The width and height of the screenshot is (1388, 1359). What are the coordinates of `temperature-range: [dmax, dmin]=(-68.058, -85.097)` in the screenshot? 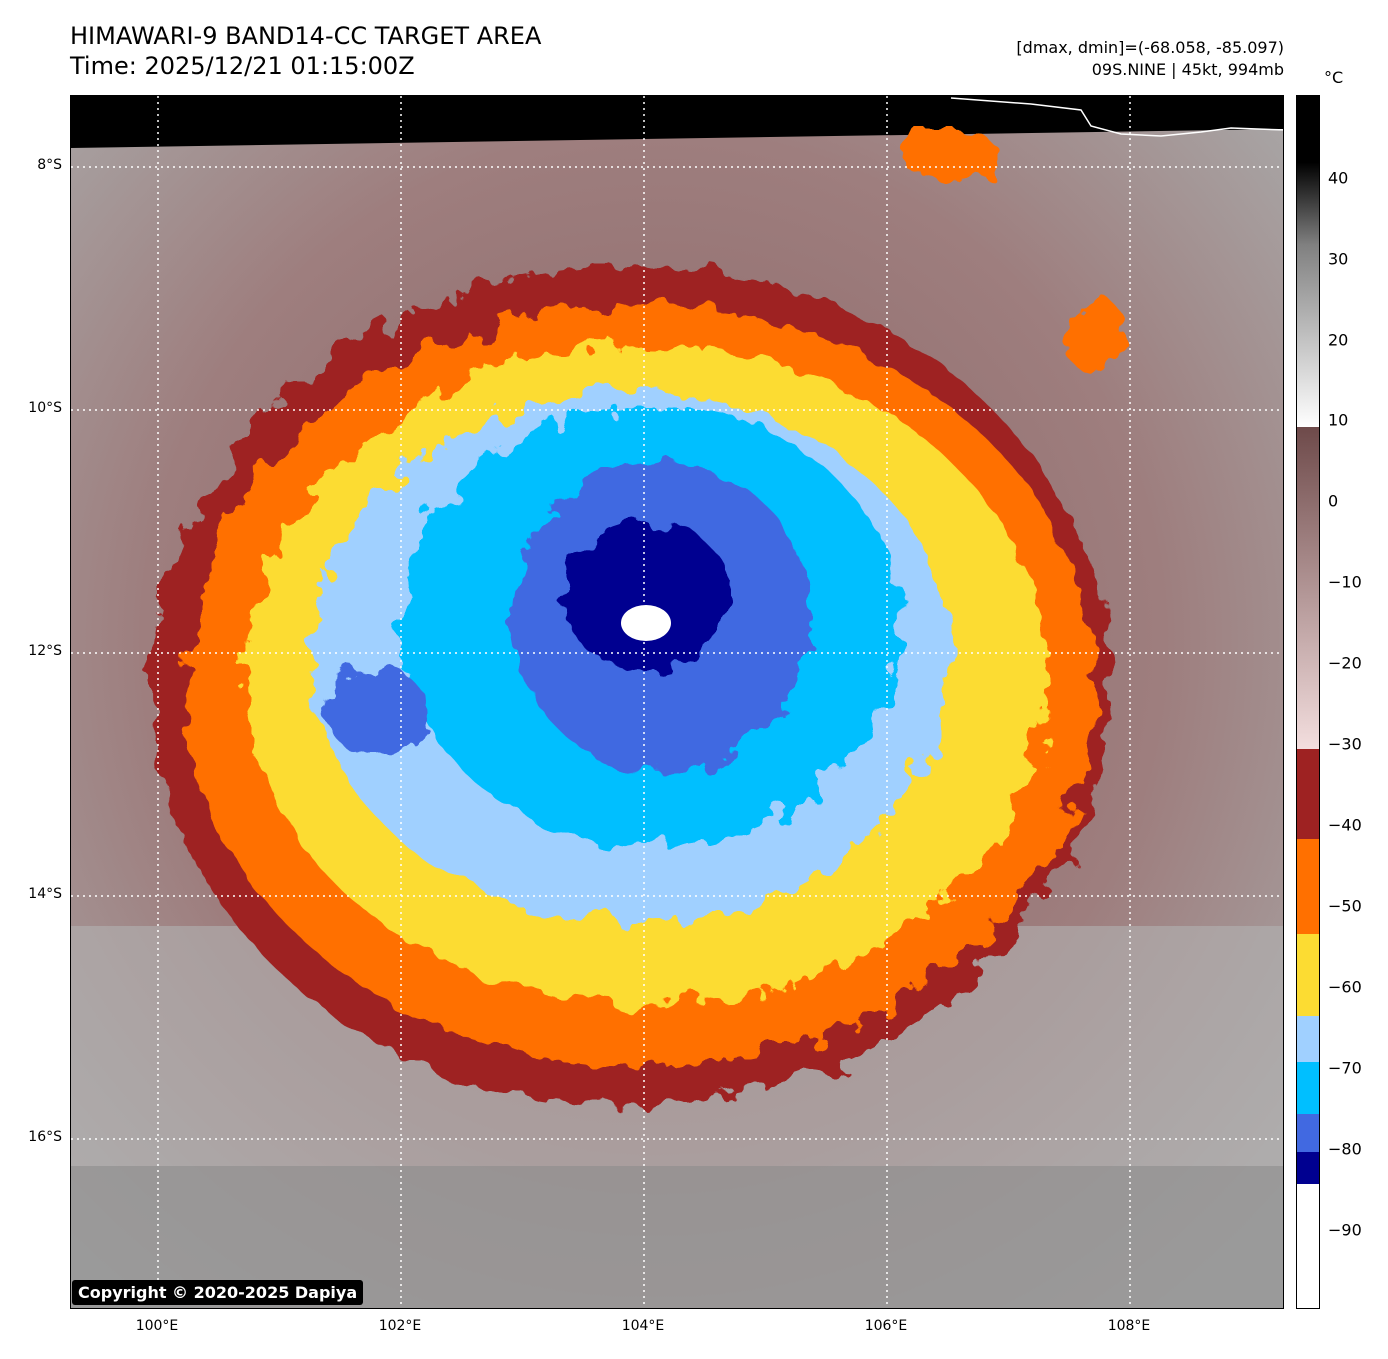 It's located at (1150, 47).